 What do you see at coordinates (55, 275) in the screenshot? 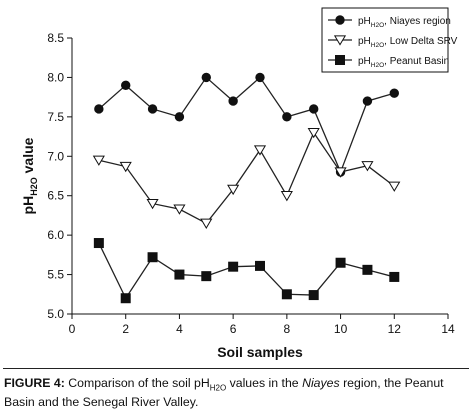
I see `y-tick-label-1: 5.5` at bounding box center [55, 275].